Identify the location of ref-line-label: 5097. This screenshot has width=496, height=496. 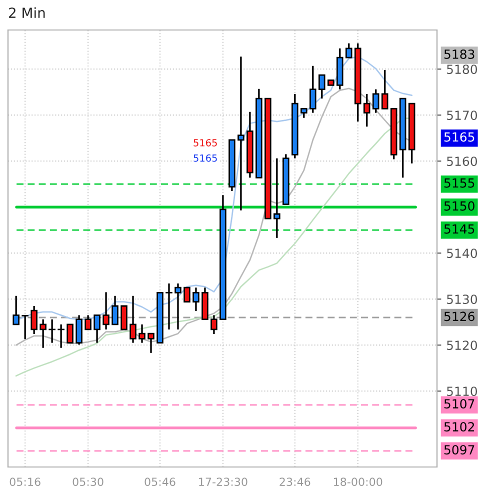
(459, 450).